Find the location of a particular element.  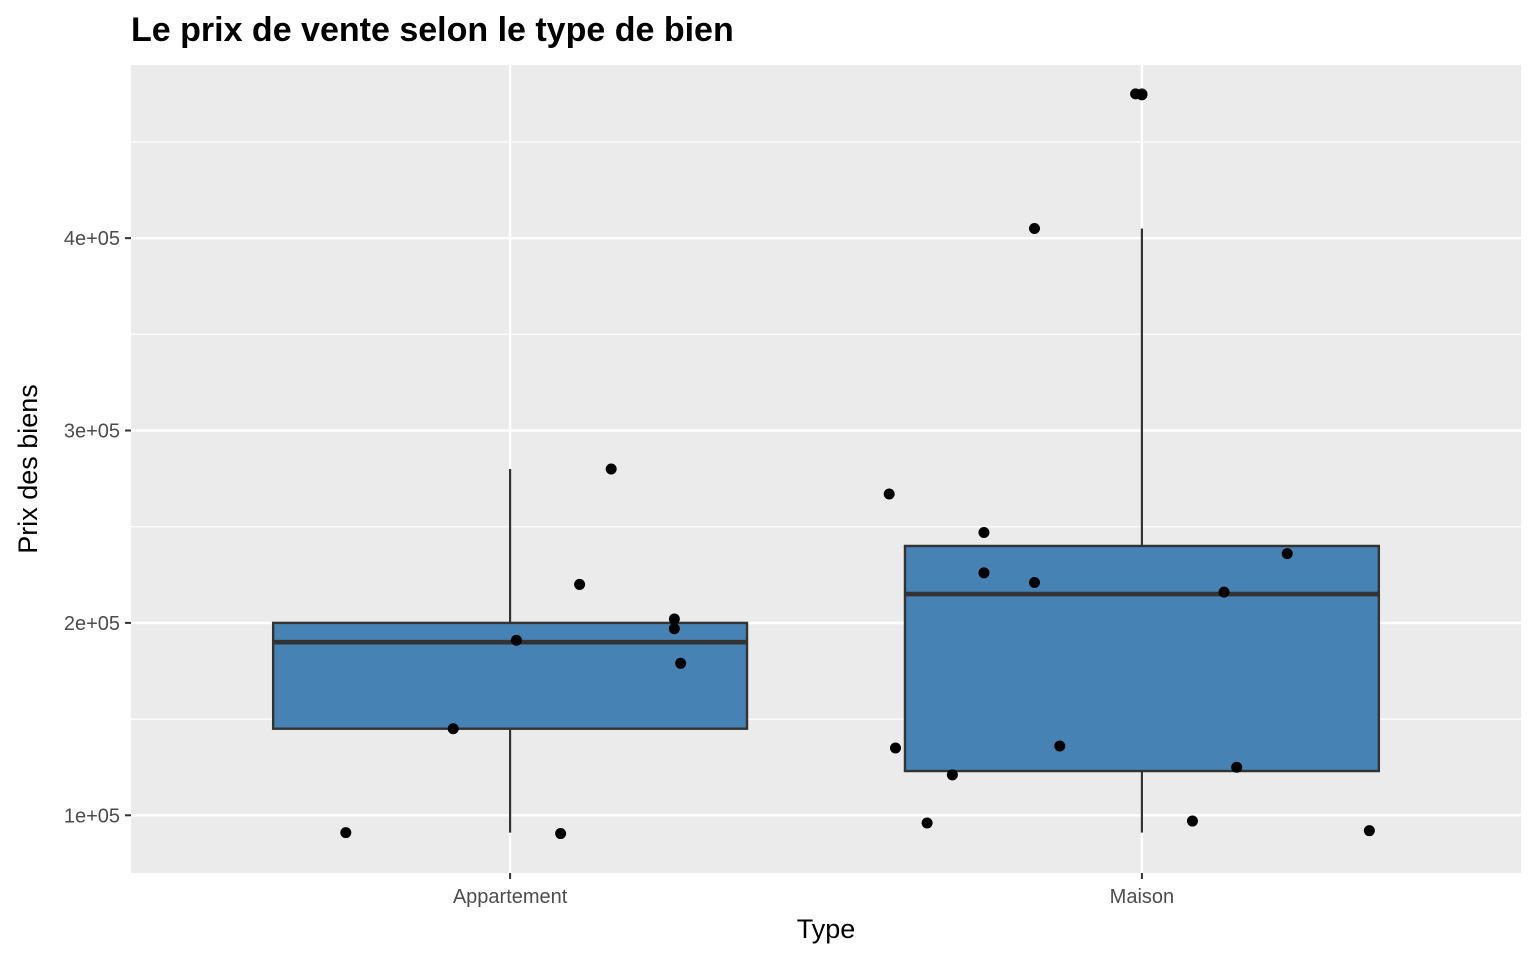

y-tick-label: 3e+05 is located at coordinates (92, 432).